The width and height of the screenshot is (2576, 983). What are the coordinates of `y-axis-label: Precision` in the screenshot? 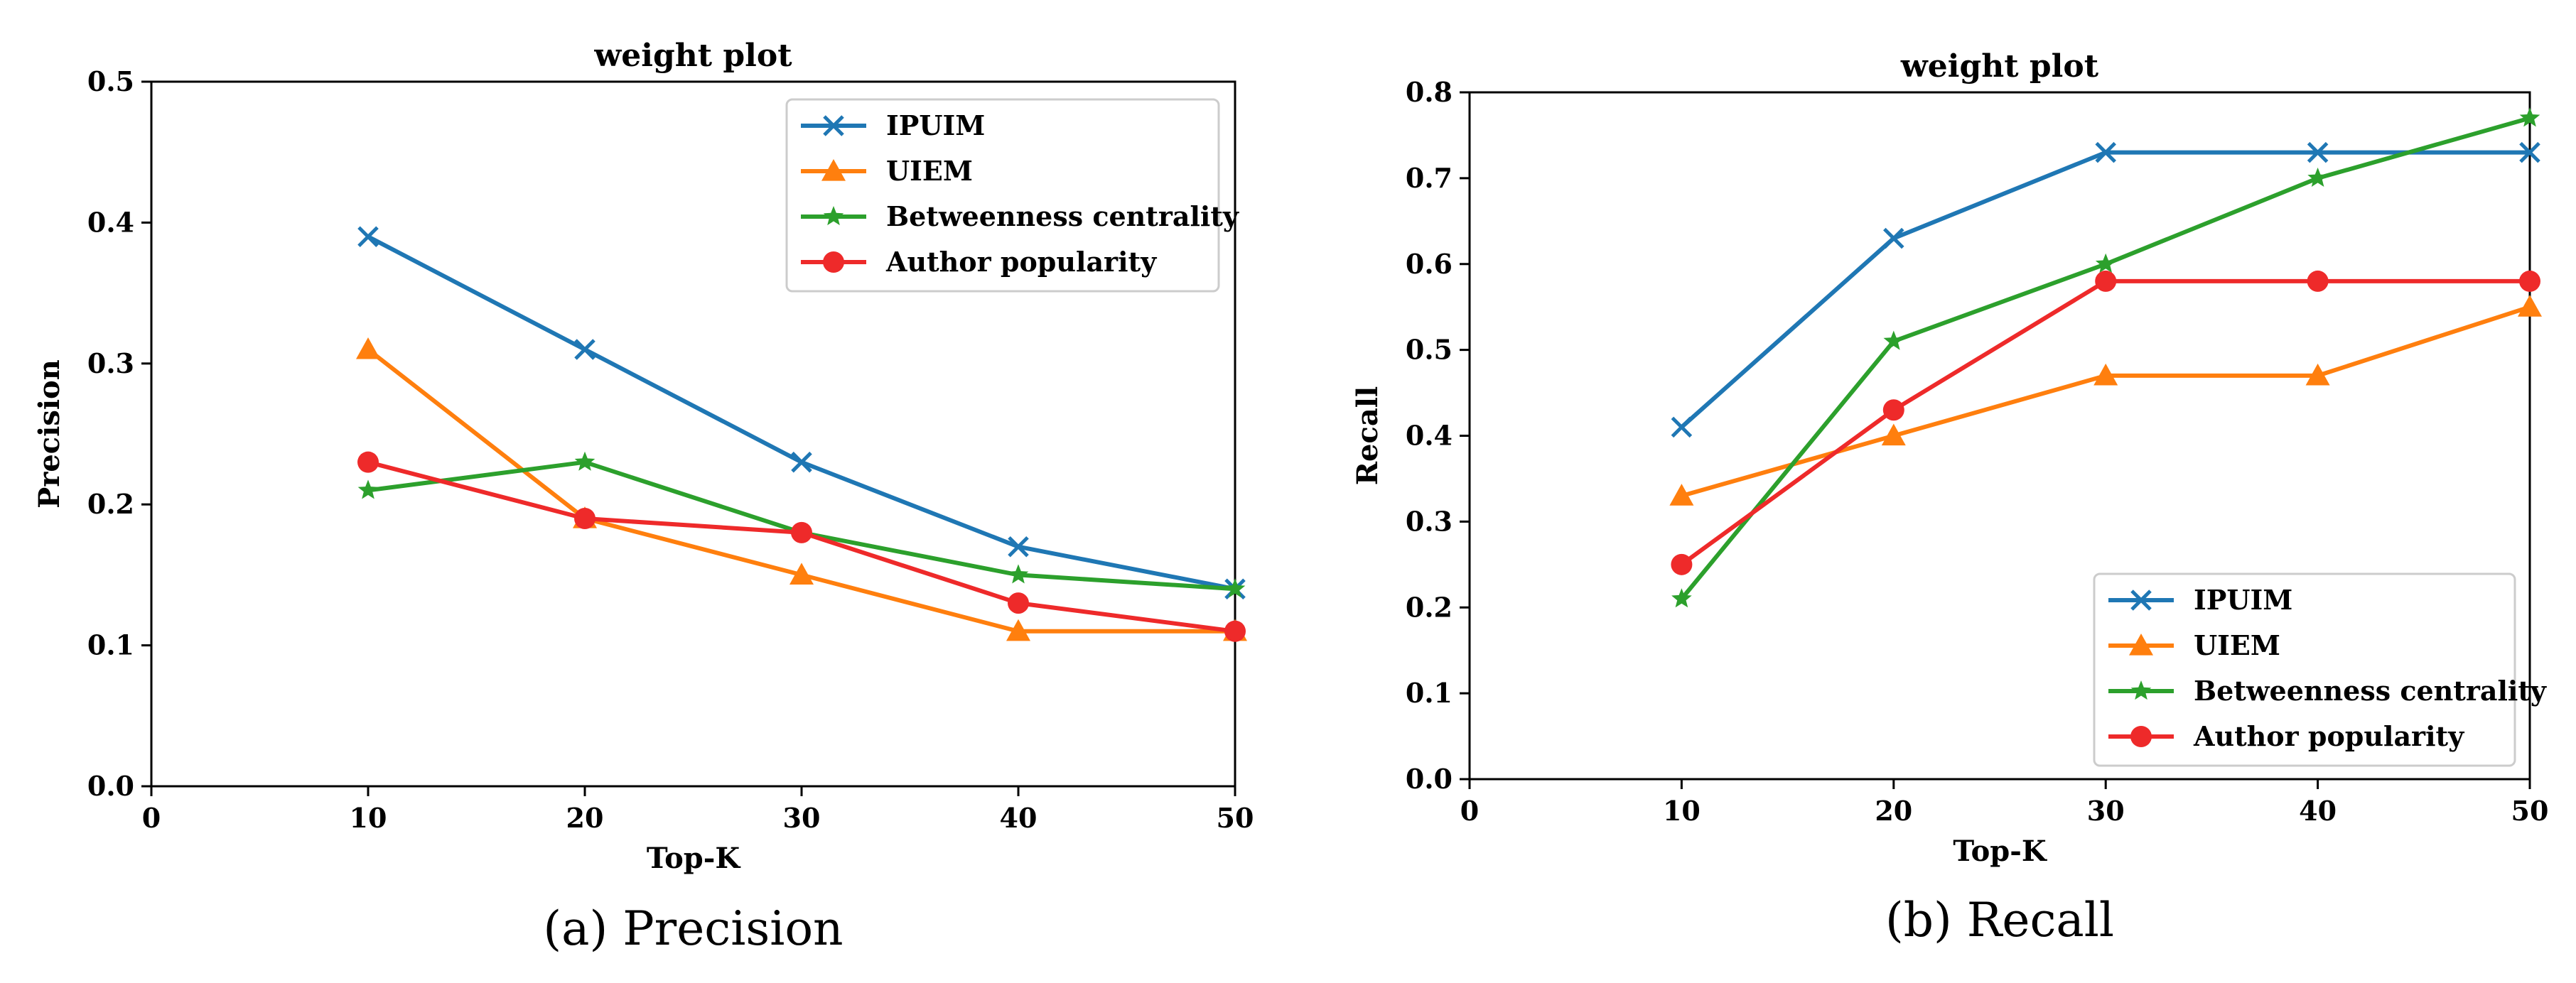 It's located at (50, 434).